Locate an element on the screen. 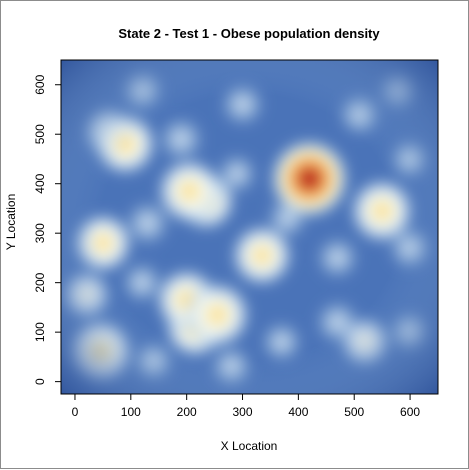 This screenshot has height=470, width=469. x-tick-label: 0 is located at coordinates (75, 412).